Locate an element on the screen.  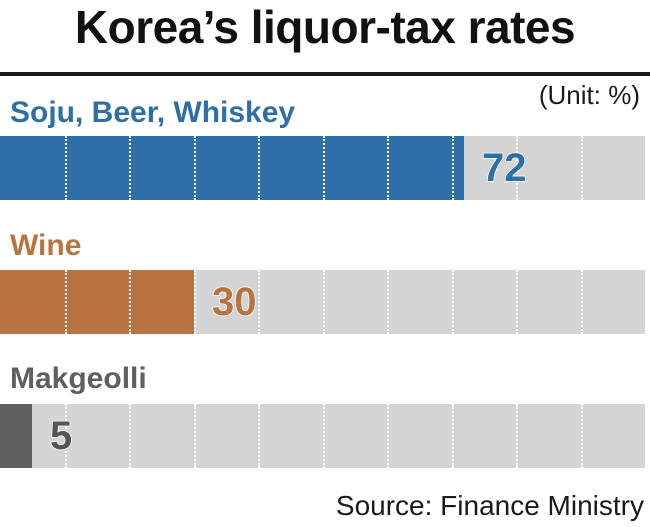
bar-track-wine: 30 is located at coordinates (322, 302).